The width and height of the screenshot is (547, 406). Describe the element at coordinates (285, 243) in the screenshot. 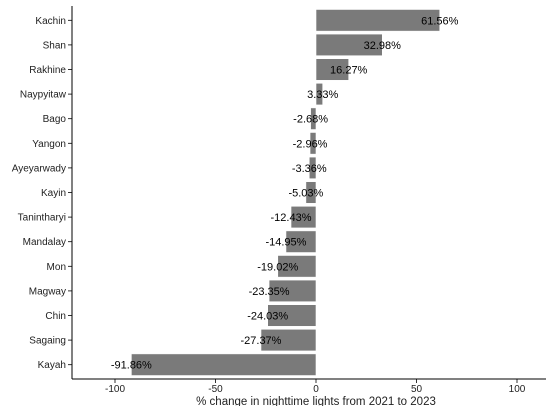

I see `bar-label-mandalay: -14.95%` at that location.